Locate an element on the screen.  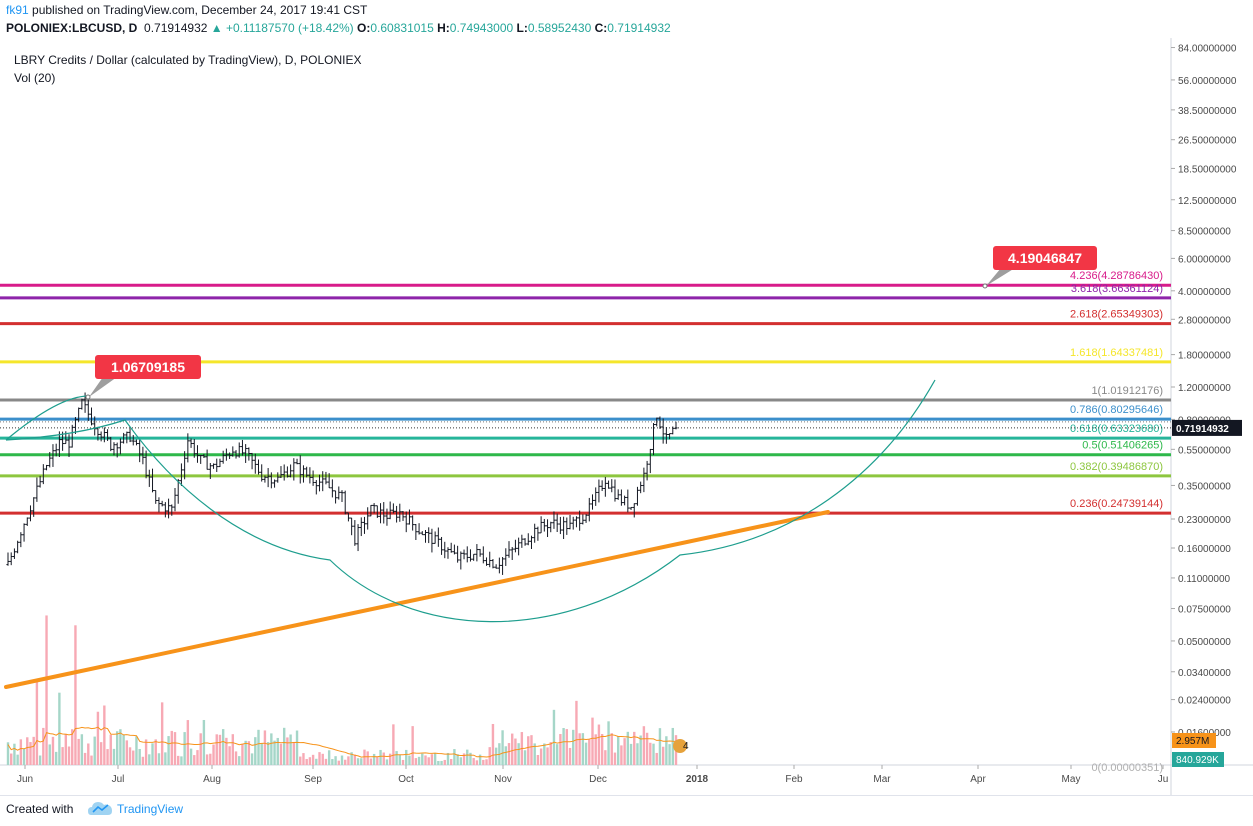
volume-bars is located at coordinates (342, 690).